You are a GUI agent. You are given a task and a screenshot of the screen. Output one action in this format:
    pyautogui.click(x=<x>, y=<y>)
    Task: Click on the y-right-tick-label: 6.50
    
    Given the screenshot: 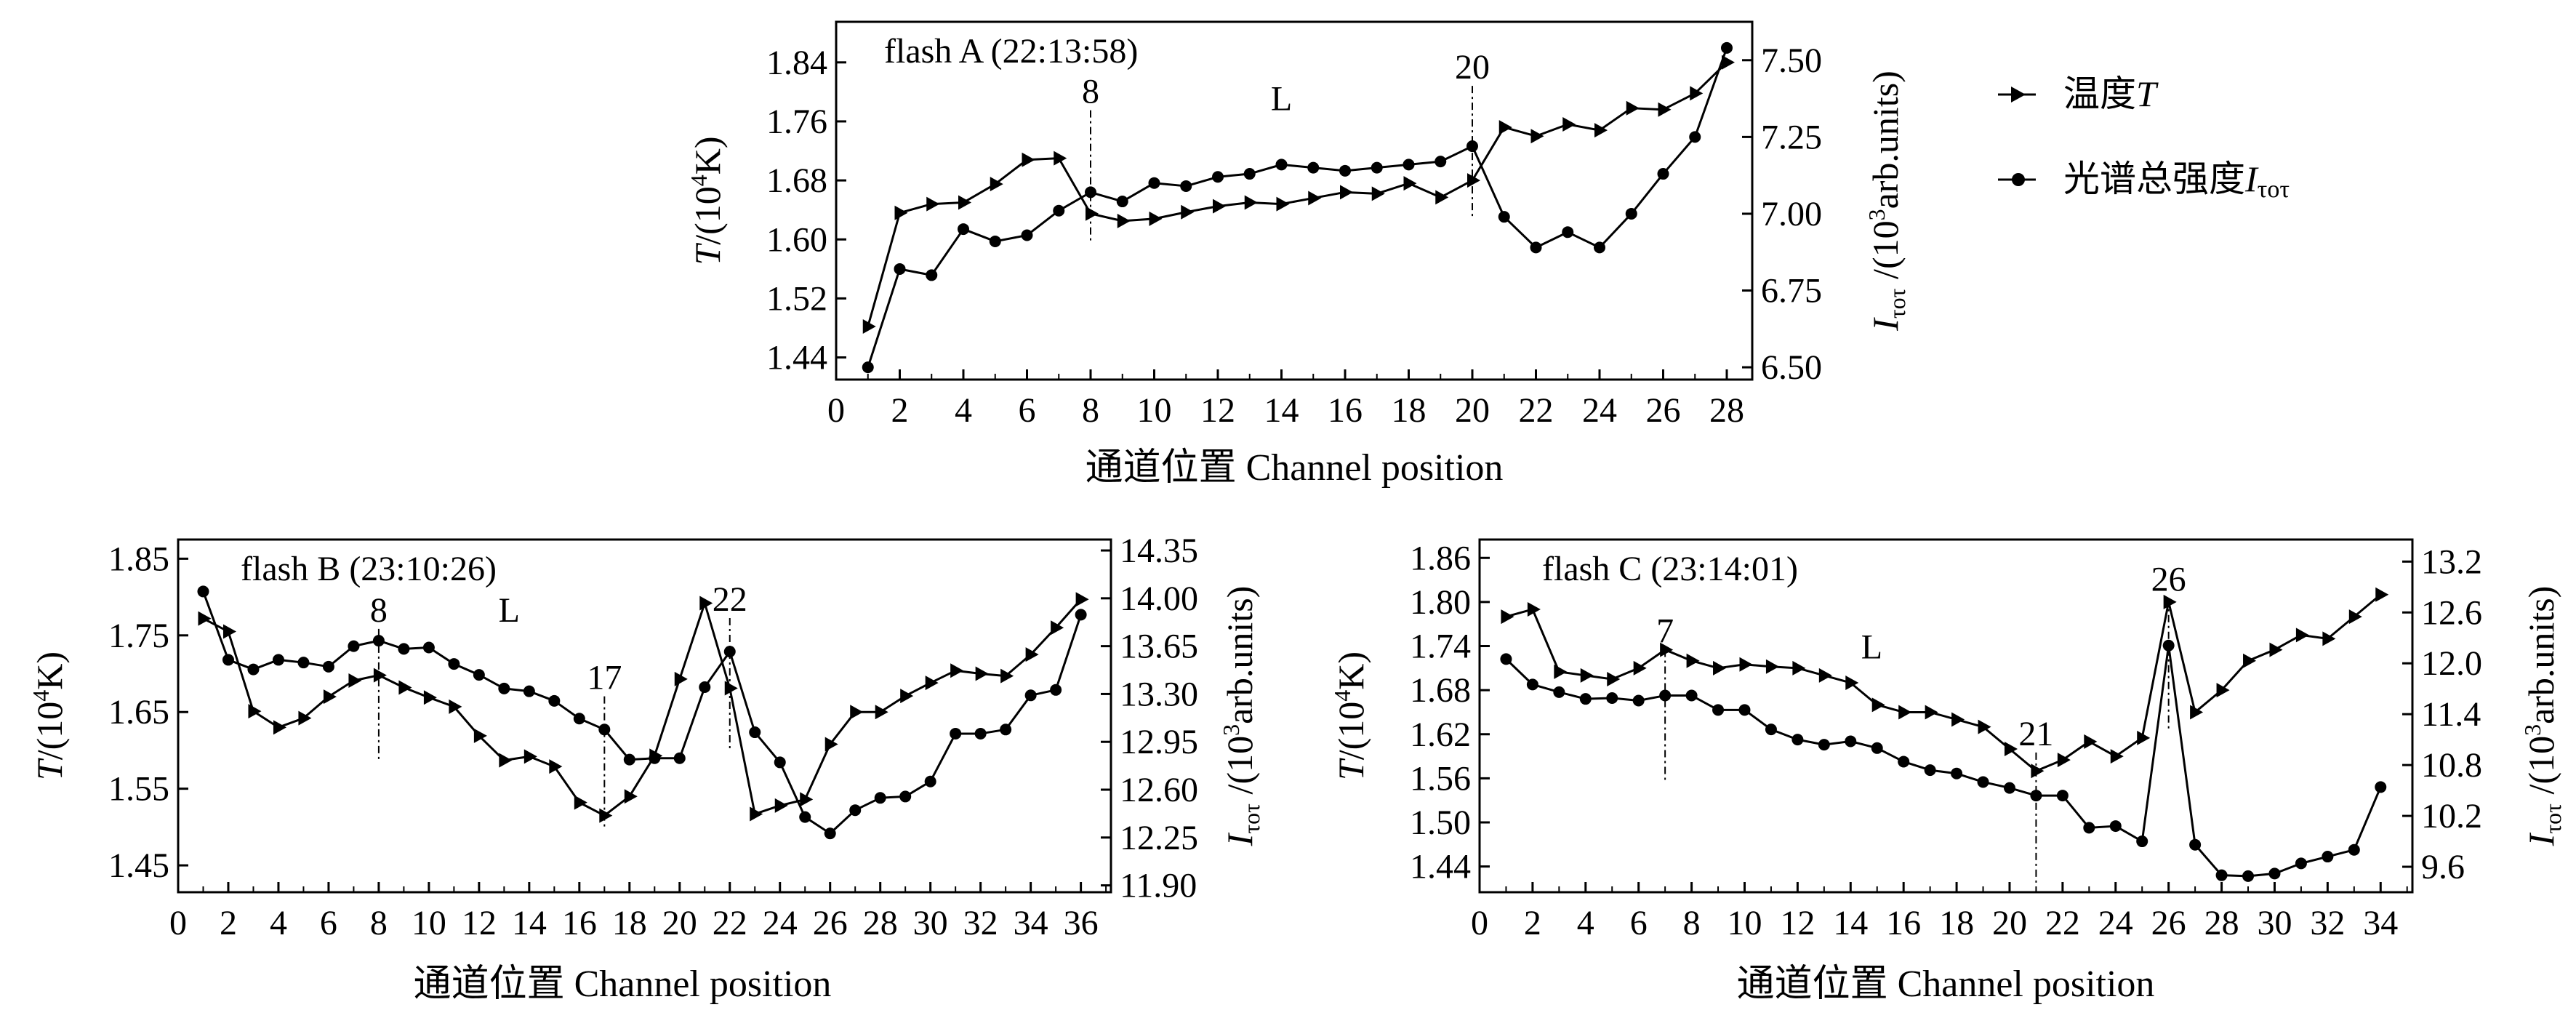 What is the action you would take?
    pyautogui.click(x=1791, y=367)
    